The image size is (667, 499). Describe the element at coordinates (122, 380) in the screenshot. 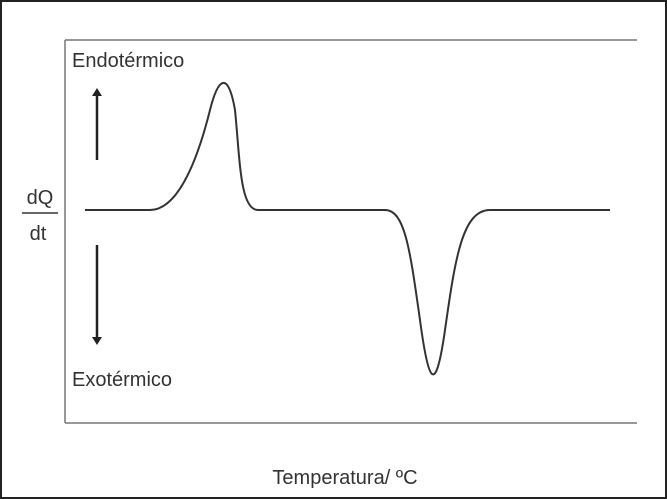

I see `exo-label: Exotérmico` at that location.